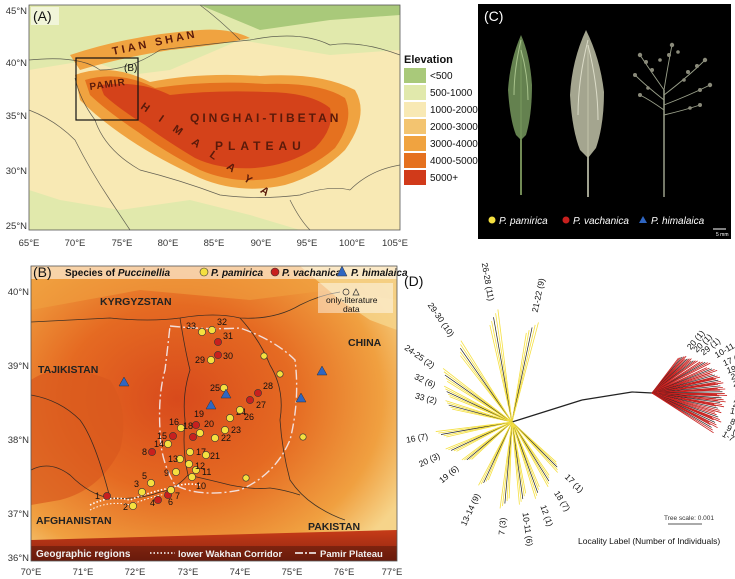 The image size is (735, 579). What do you see at coordinates (18, 366) in the screenshot?
I see `lat-tick: 39°N` at bounding box center [18, 366].